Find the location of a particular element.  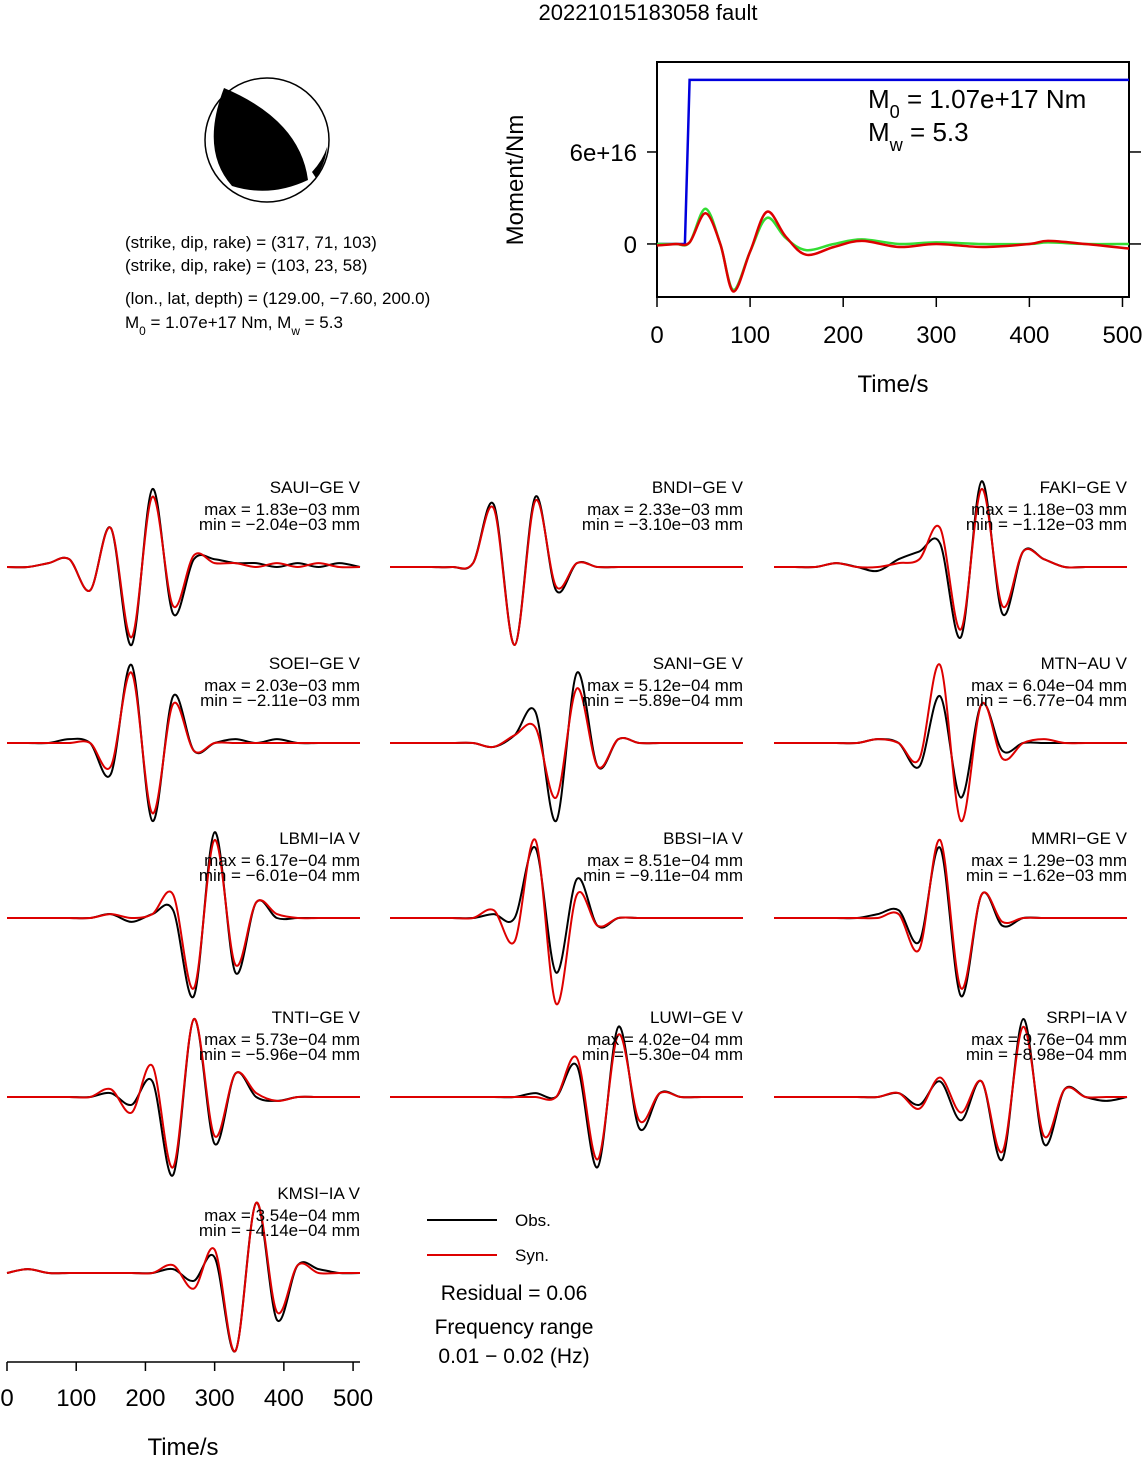

y-axis-label: Moment/Nm is located at coordinates (515, 180).